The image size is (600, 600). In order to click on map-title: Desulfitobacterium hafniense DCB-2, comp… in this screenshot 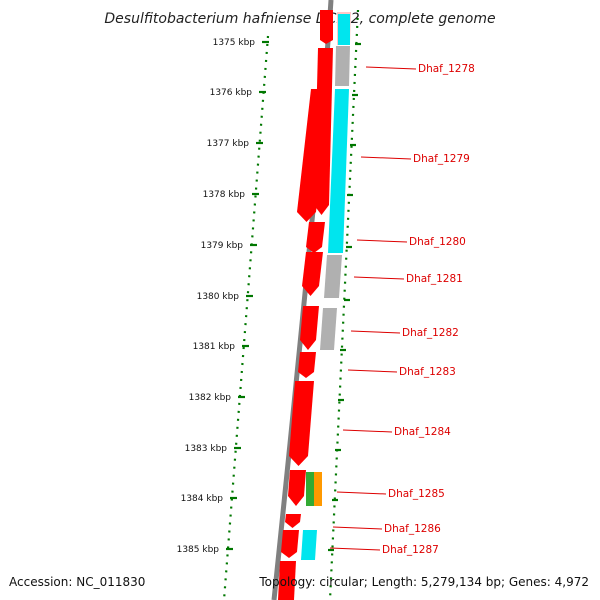, I will do `click(299, 19)`.